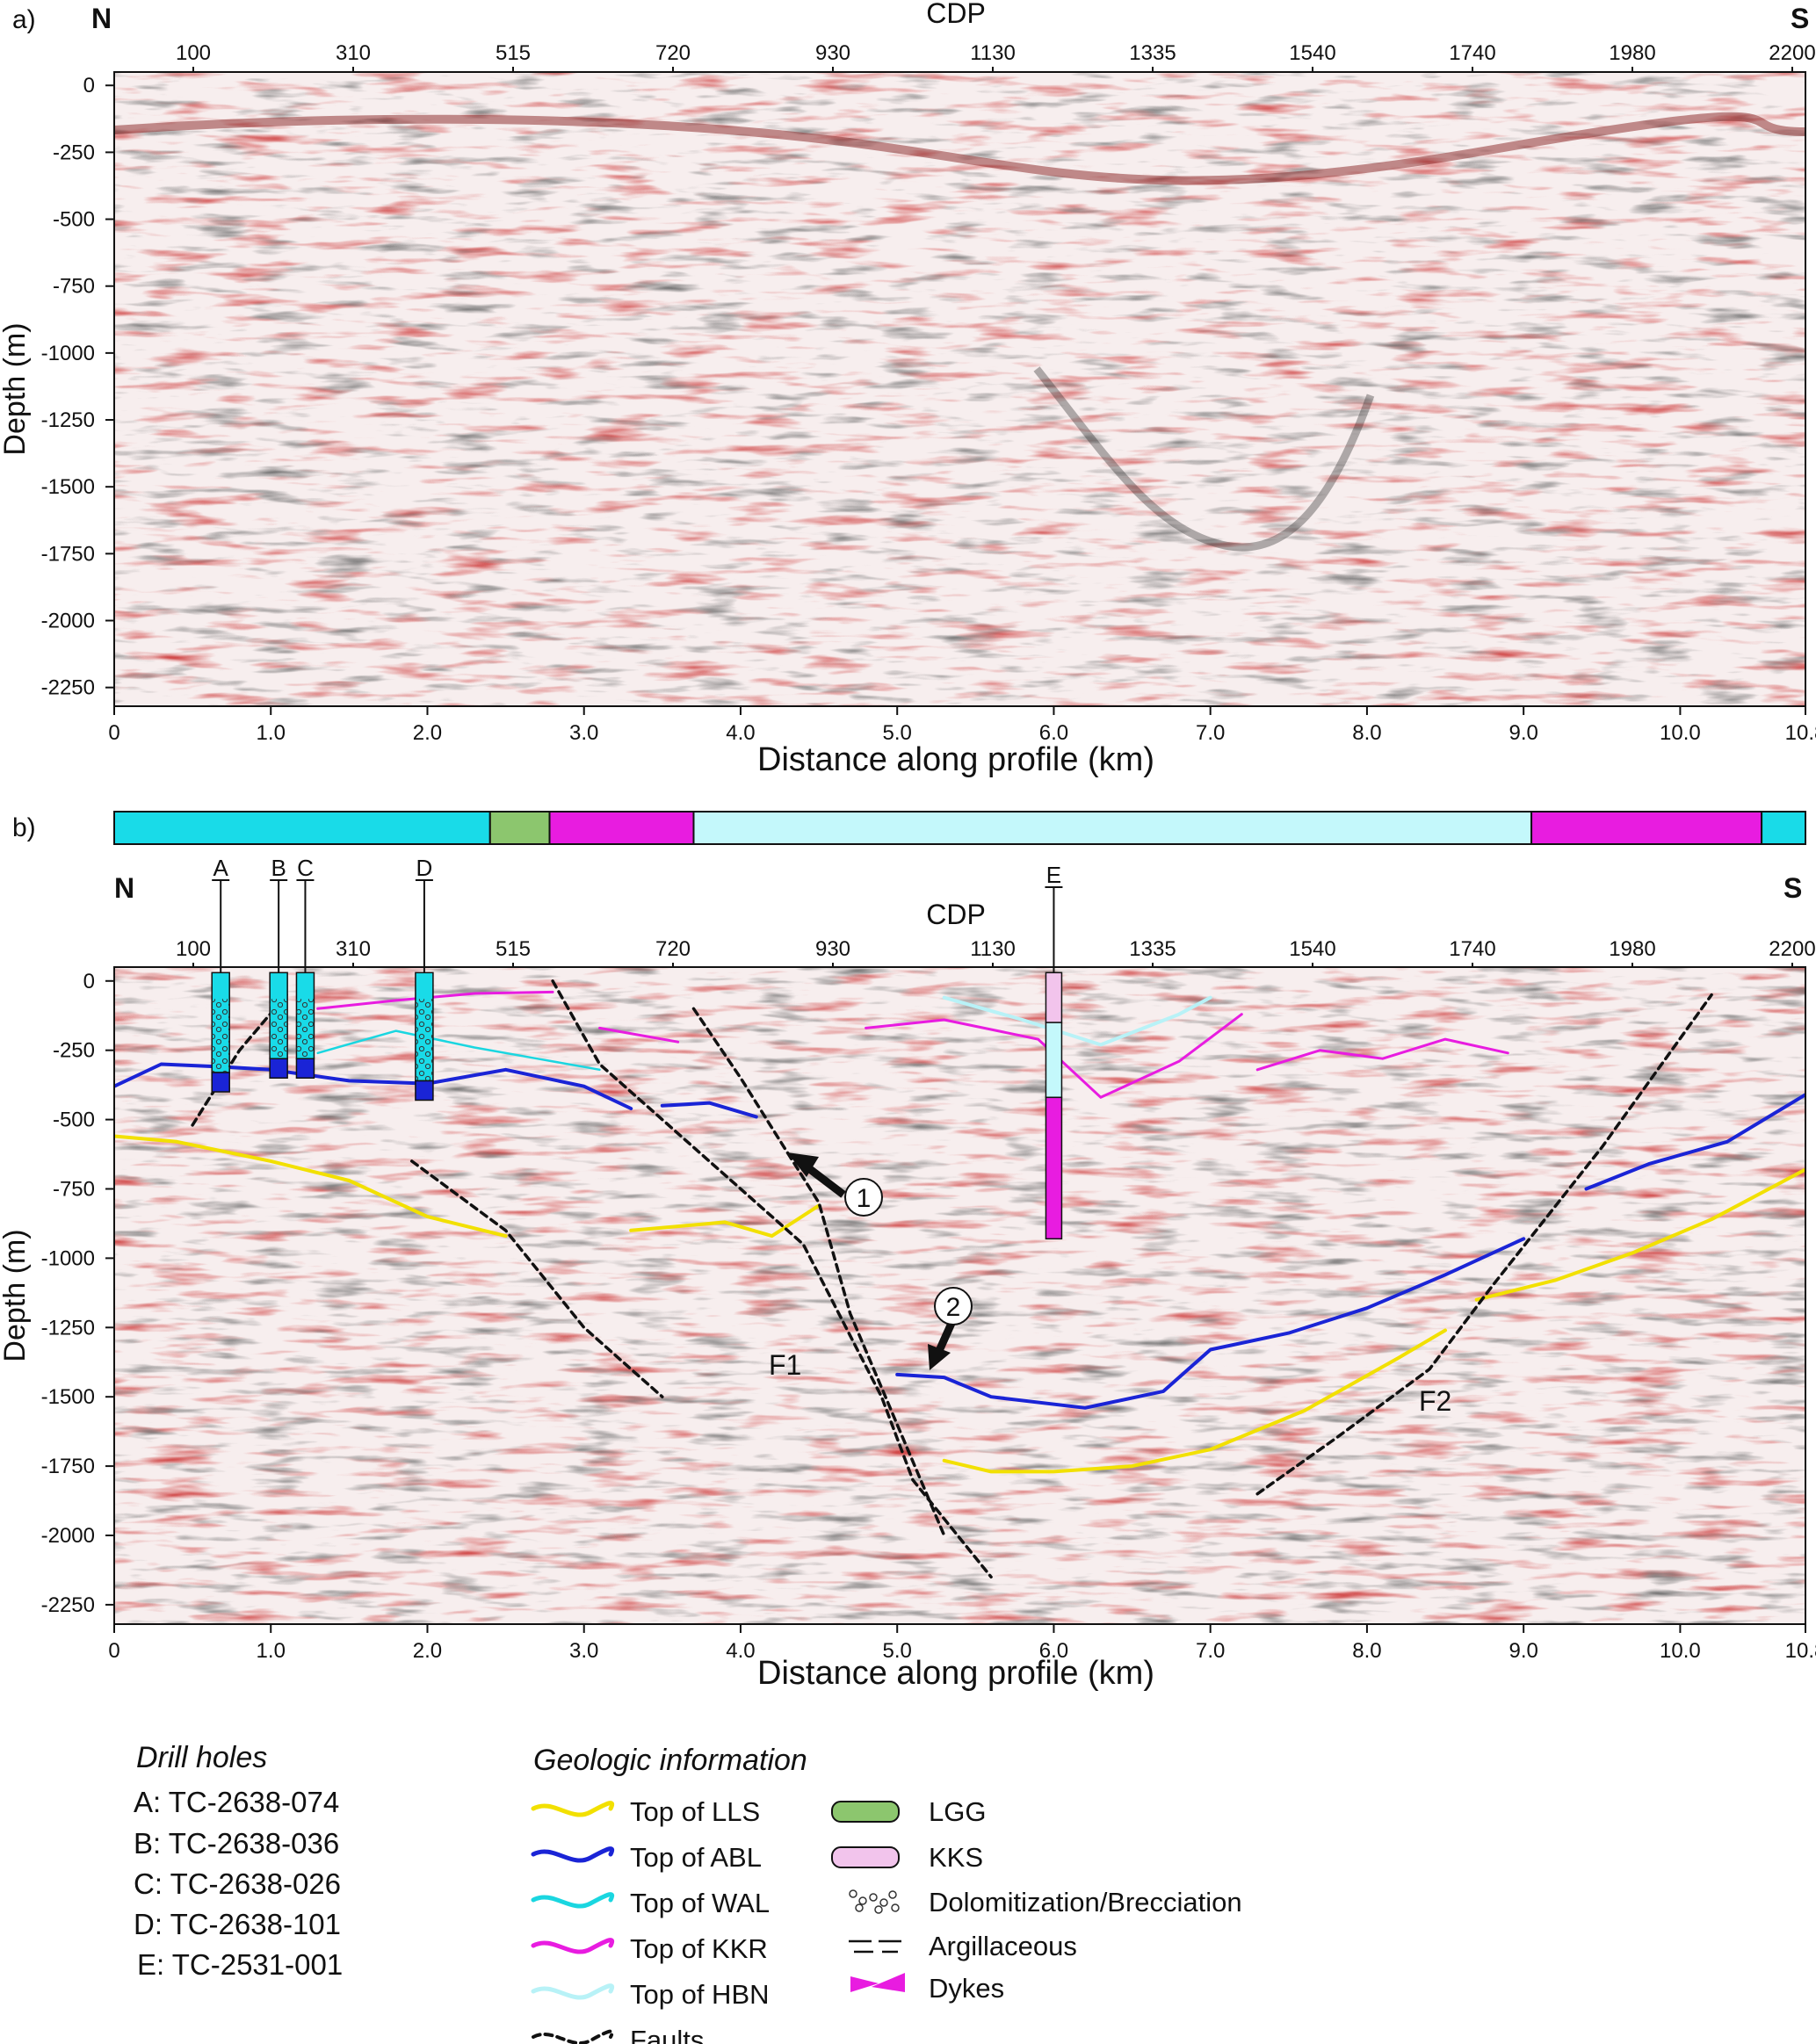  Describe the element at coordinates (238, 1924) in the screenshot. I see `drill-hole-item: D: TC-2638-101` at that location.